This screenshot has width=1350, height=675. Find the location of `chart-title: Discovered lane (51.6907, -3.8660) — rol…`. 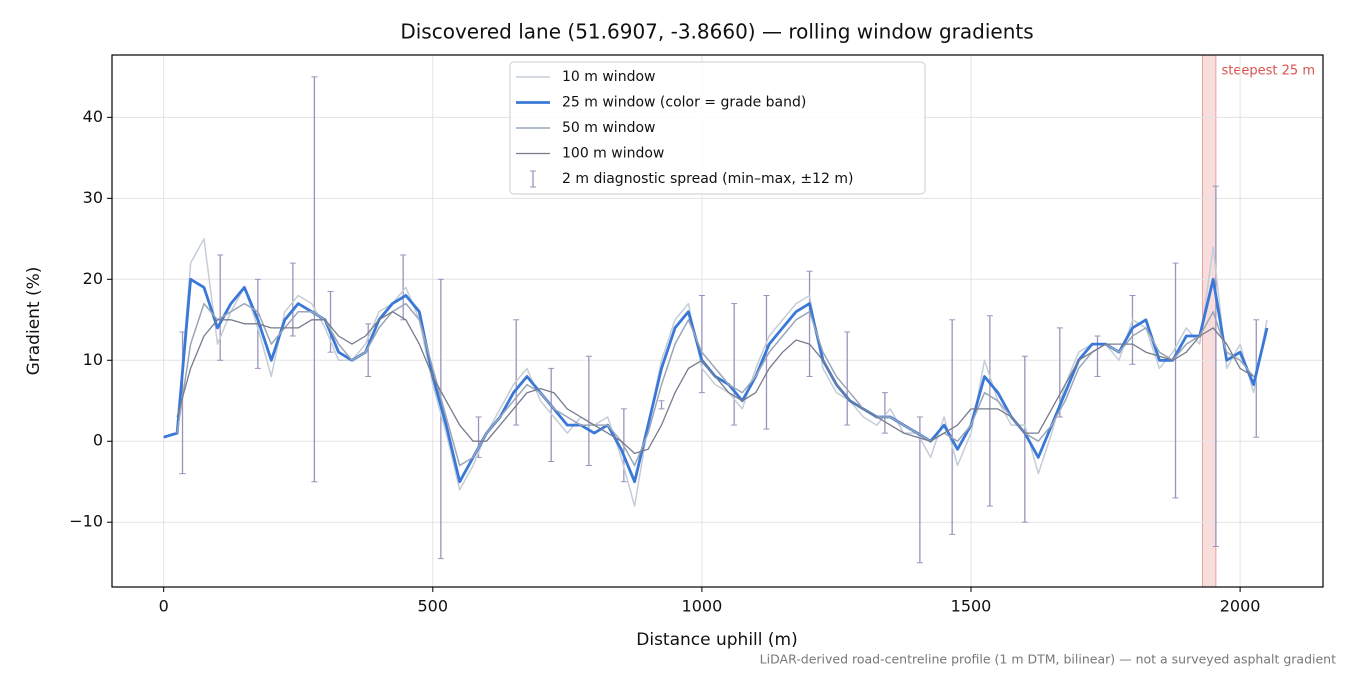

chart-title: Discovered lane (51.6907, -3.8660) — rol… is located at coordinates (716, 32).